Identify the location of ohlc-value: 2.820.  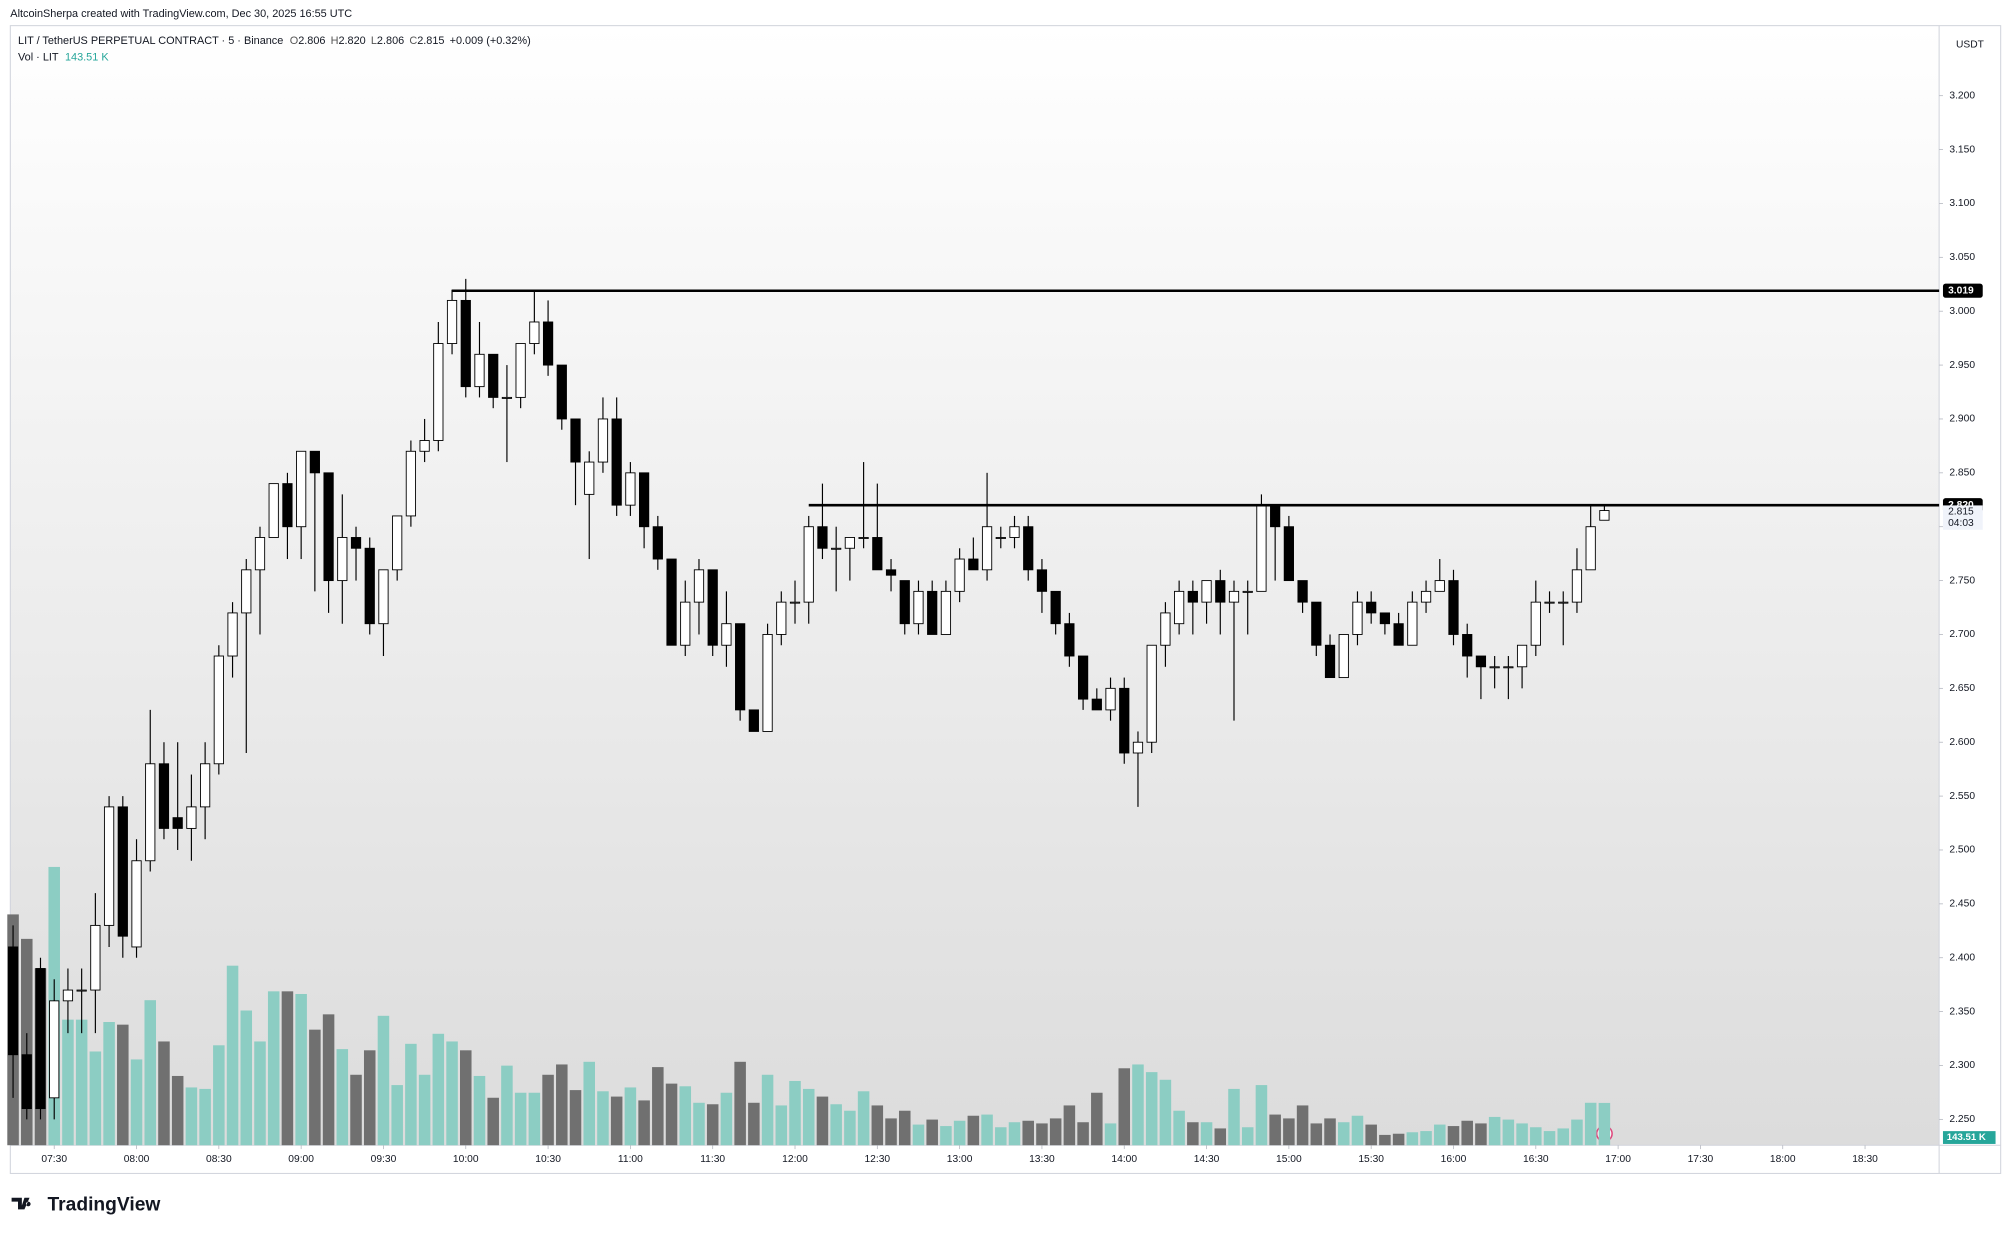
(351, 41).